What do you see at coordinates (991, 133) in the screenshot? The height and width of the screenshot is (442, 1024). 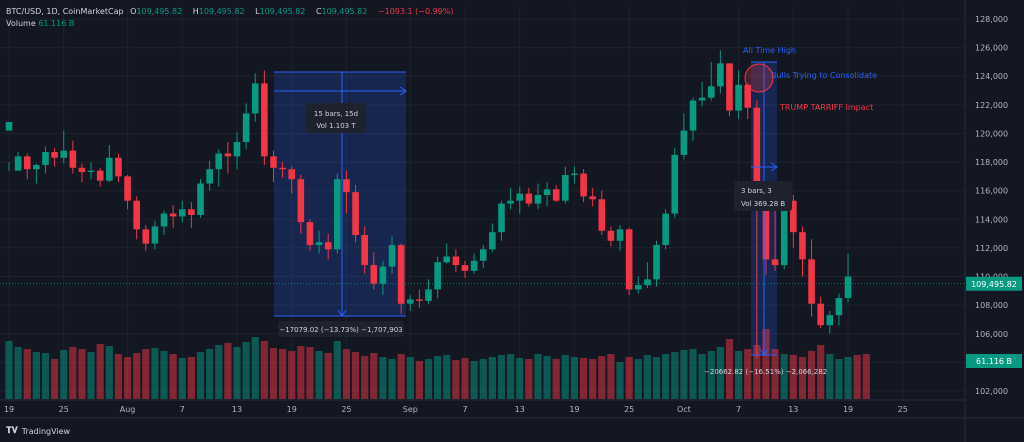 I see `price-tick-label: 120,000` at bounding box center [991, 133].